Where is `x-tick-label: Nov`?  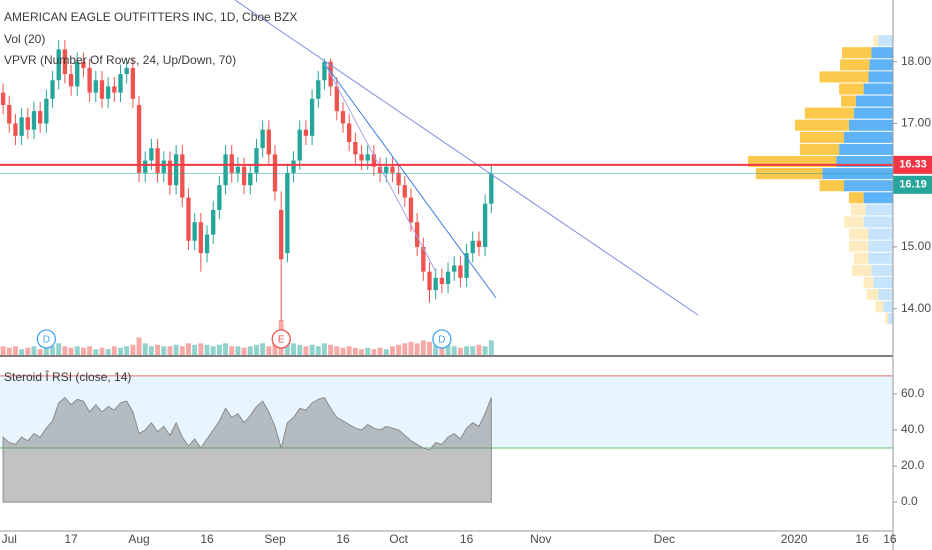 x-tick-label: Nov is located at coordinates (540, 539).